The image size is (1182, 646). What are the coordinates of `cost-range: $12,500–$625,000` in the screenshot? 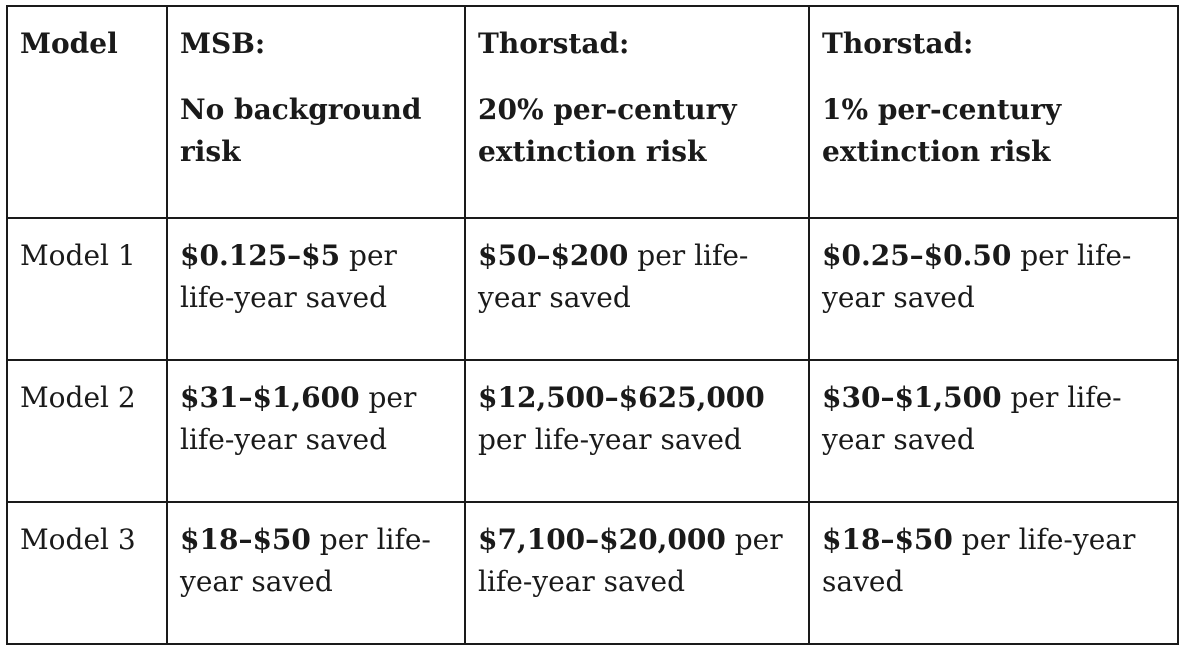 It's located at (621, 397).